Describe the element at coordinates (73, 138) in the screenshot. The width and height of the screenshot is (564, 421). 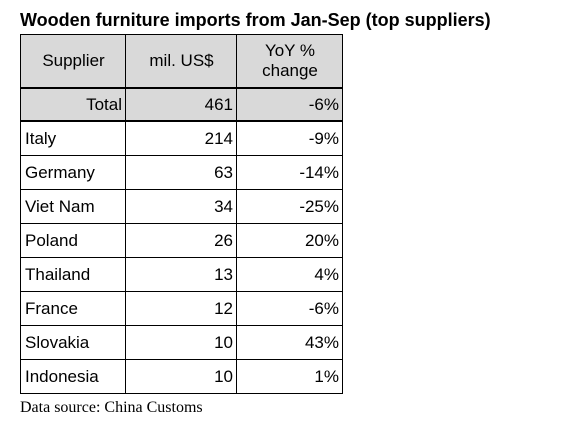
I see `supplier-cell: Italy` at that location.